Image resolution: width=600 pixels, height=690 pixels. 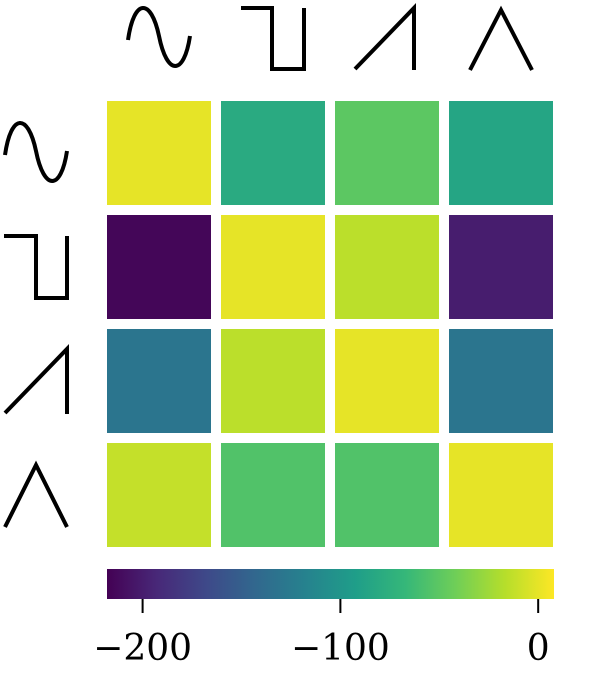 I want to click on heatmap-cell-sine-triangle, so click(x=501, y=153).